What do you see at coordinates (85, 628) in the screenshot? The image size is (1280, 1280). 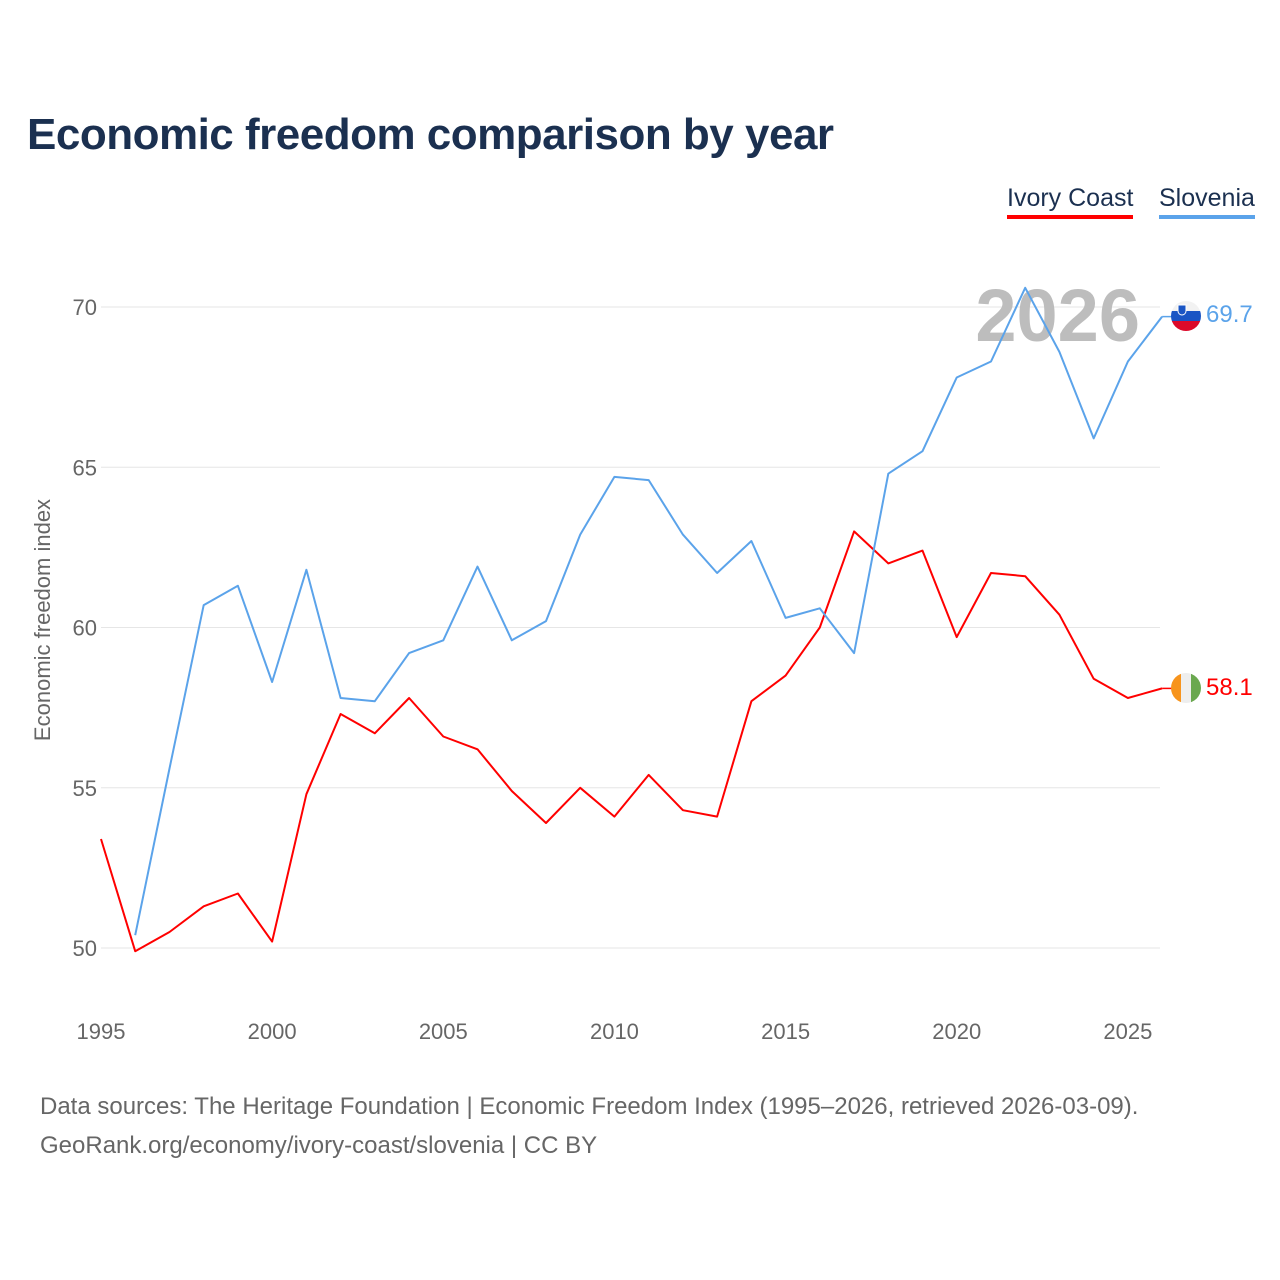 I see `y-tick-label: 60` at bounding box center [85, 628].